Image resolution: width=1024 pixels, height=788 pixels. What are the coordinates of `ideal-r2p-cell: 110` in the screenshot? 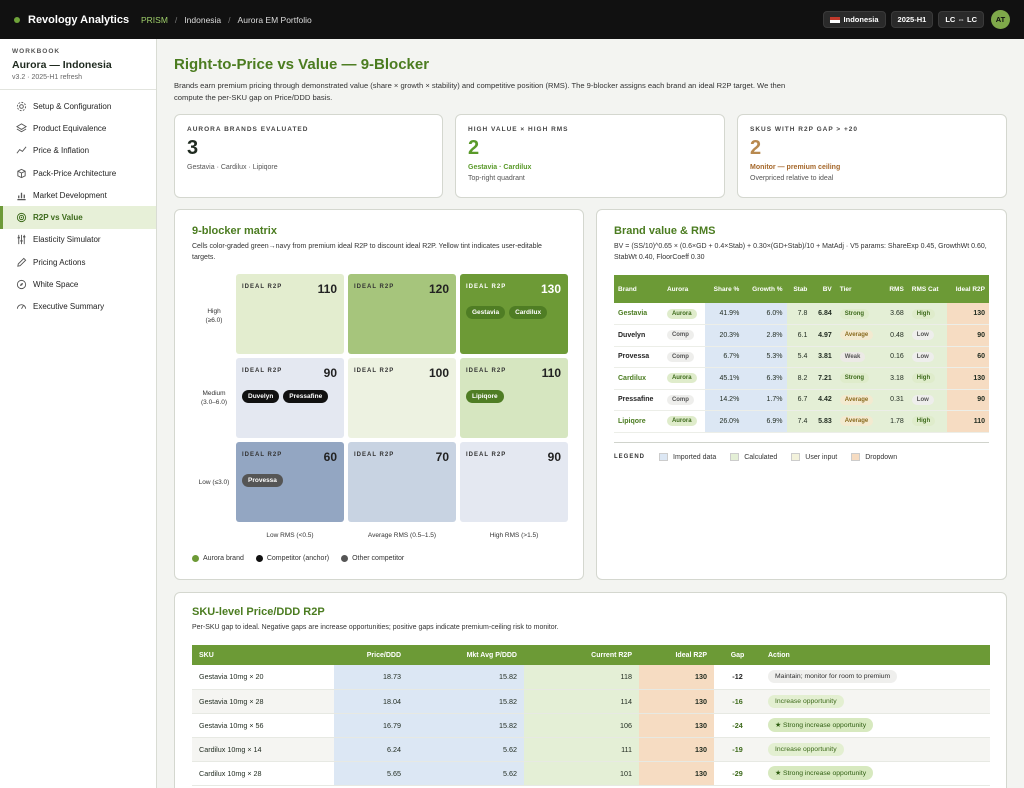 It's located at (967, 421).